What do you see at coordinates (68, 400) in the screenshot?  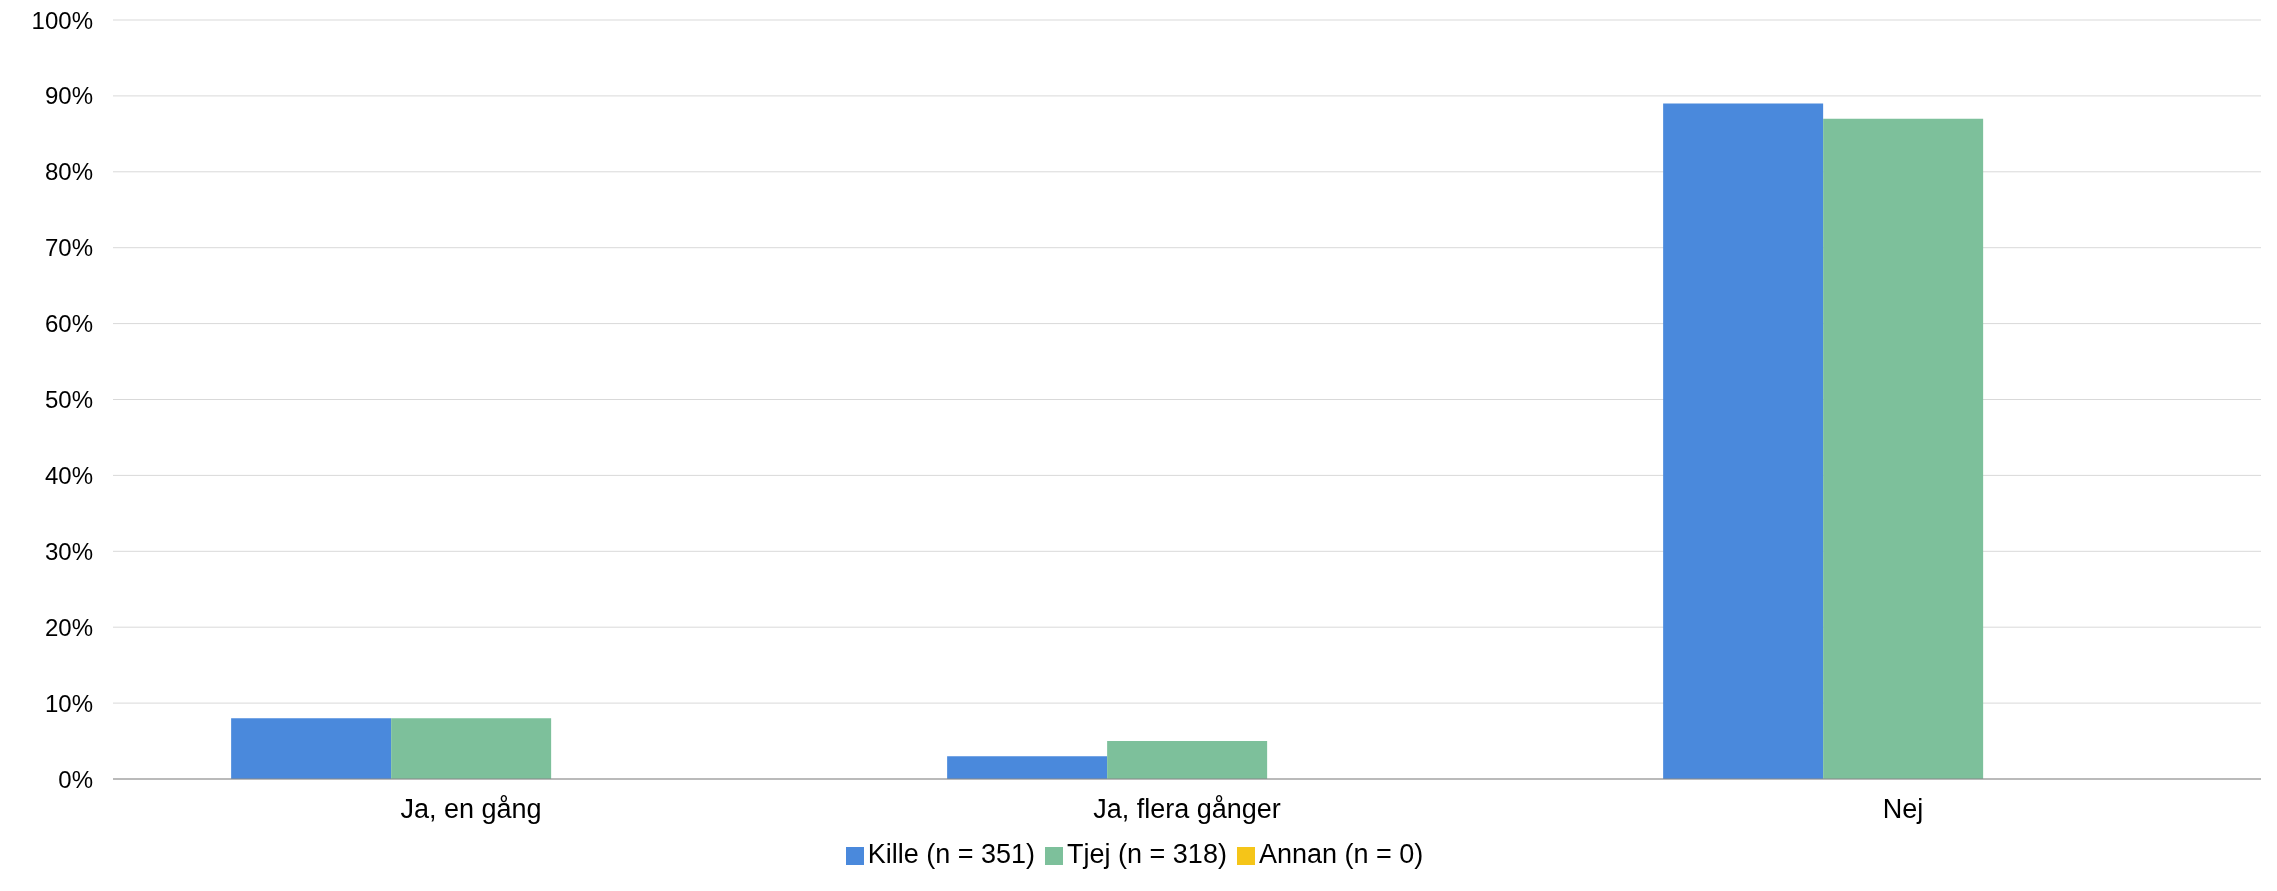 I see `y-tick-label: 50%` at bounding box center [68, 400].